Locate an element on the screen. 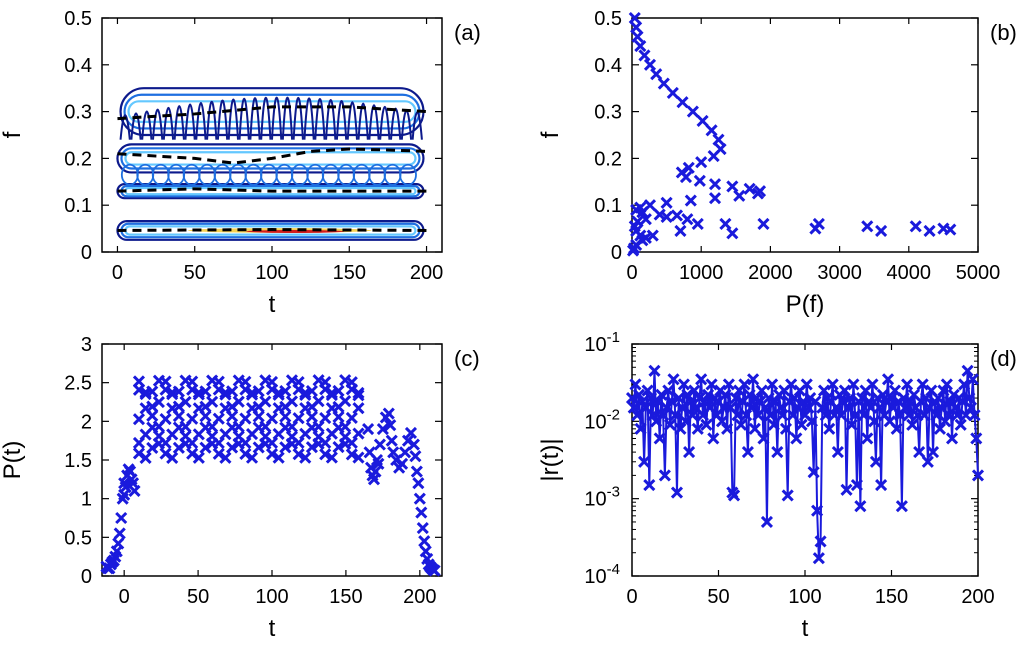  y-tick-label: 2.5 is located at coordinates (78, 384).